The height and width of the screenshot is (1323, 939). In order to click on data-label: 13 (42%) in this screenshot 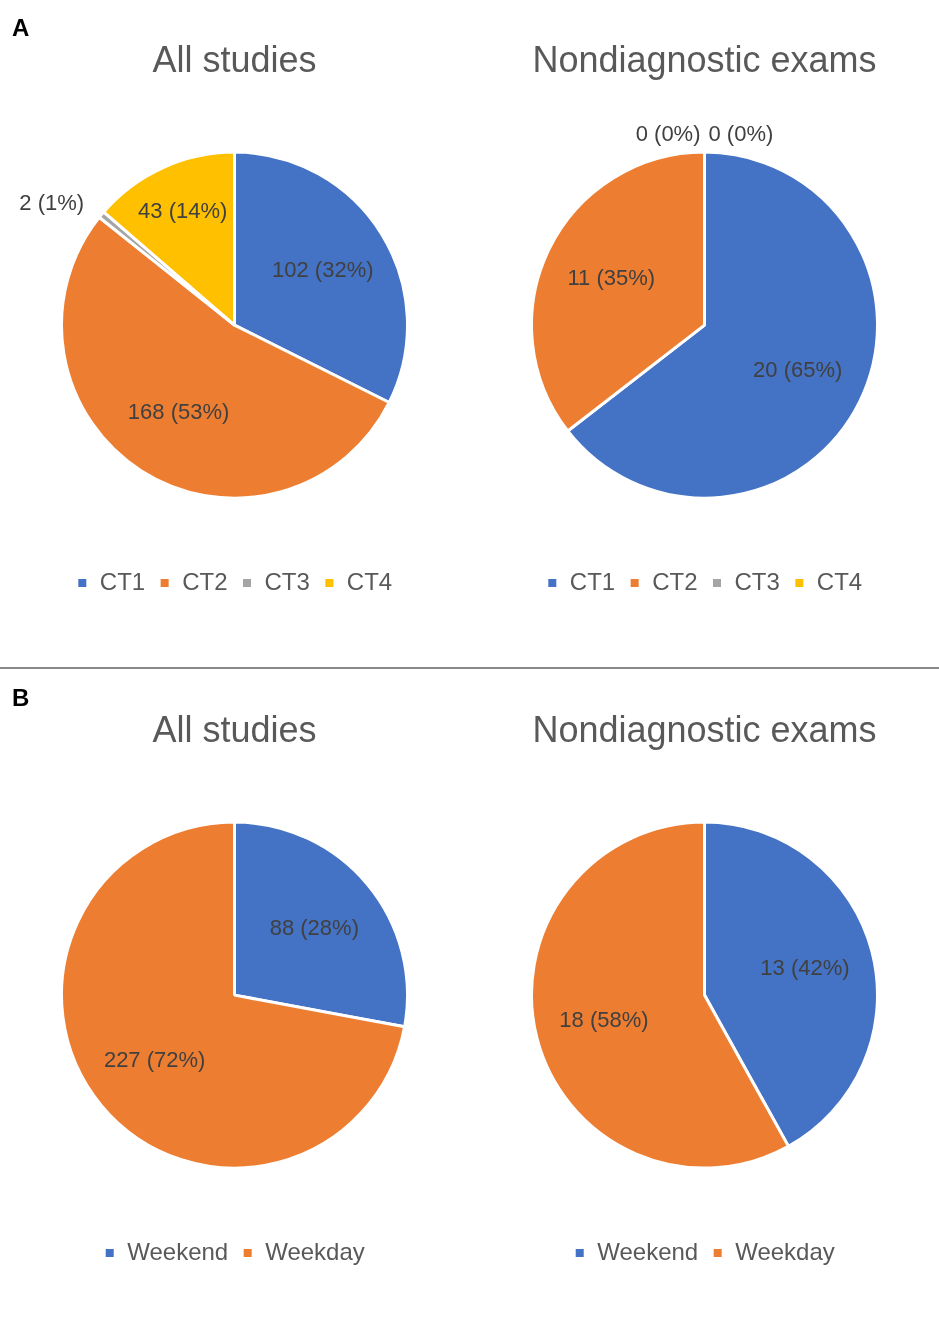, I will do `click(805, 968)`.